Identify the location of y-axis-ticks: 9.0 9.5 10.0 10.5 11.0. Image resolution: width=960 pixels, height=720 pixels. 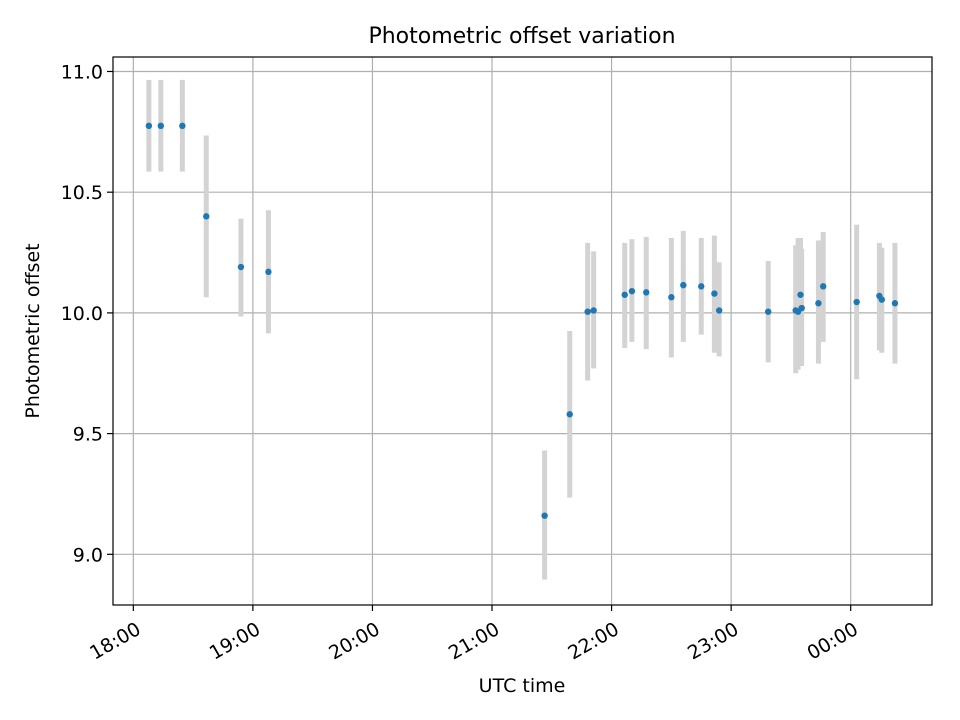
(87, 313).